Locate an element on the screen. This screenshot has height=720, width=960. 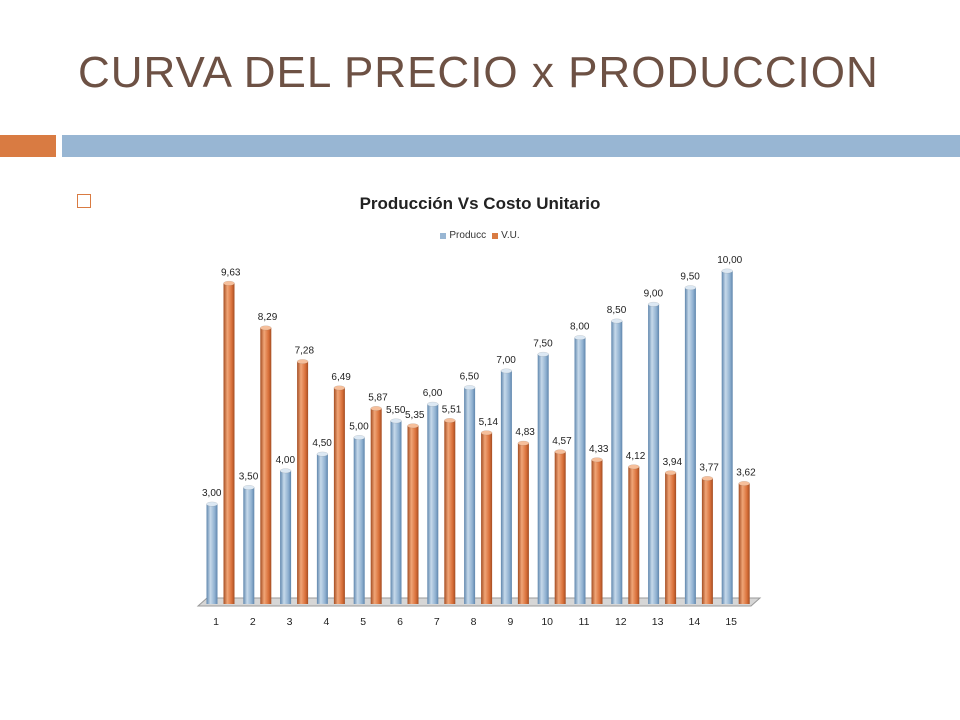
data-label-vu-10: 4,57 is located at coordinates (562, 441).